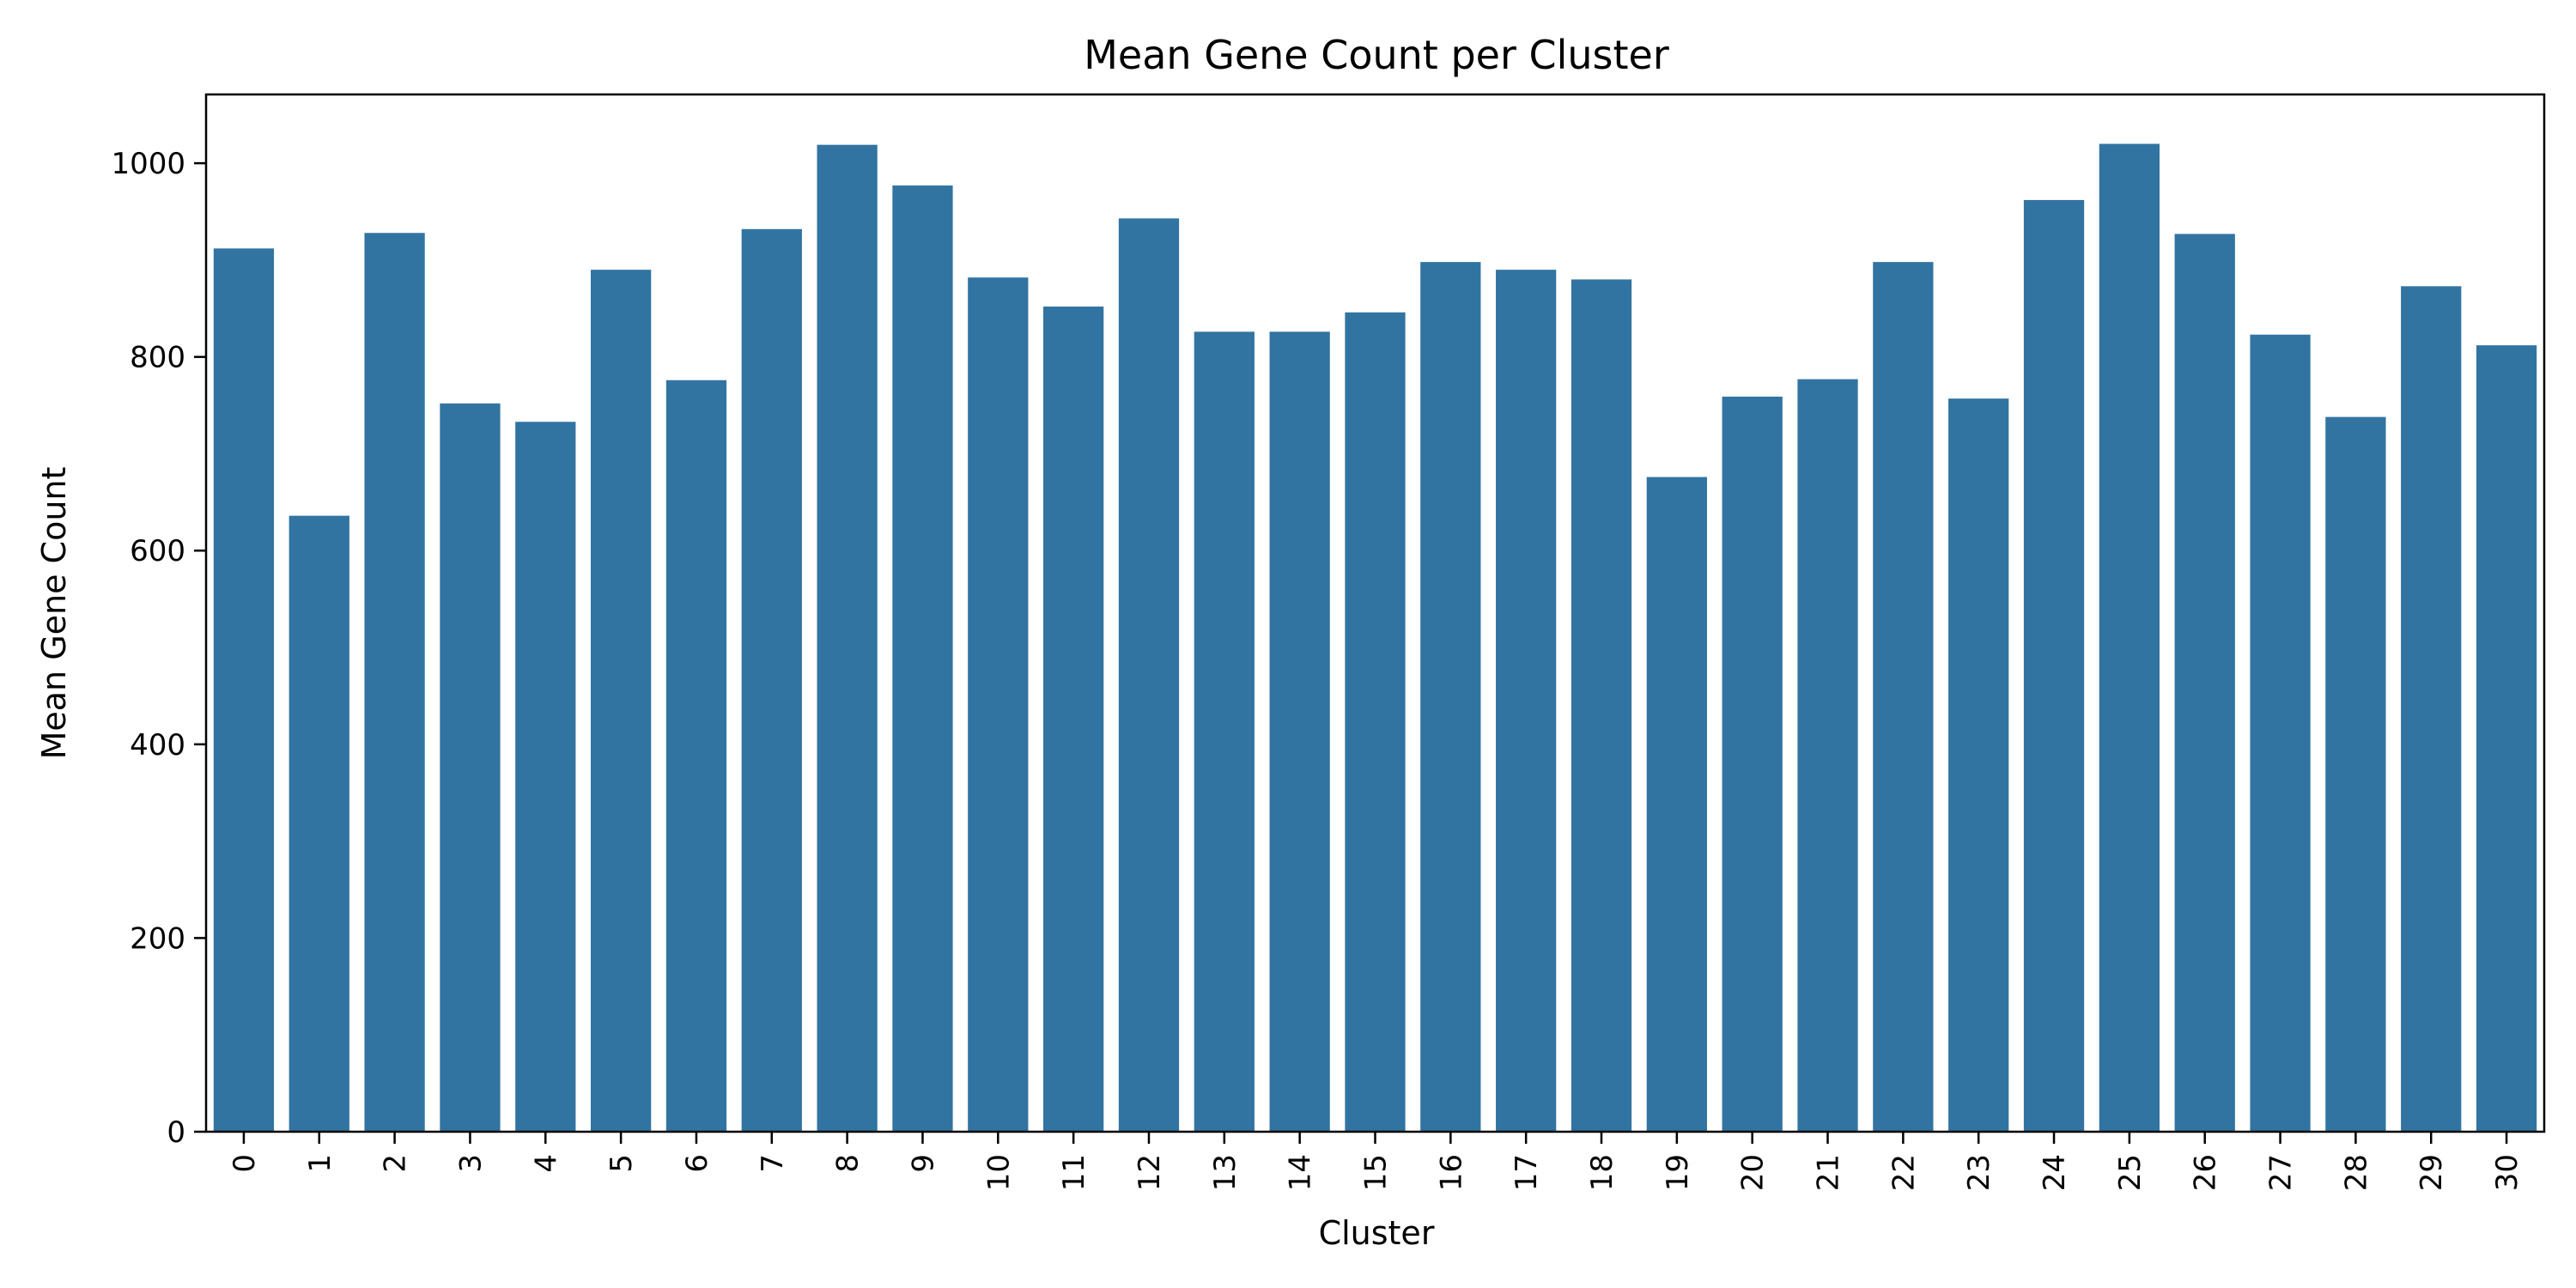  Describe the element at coordinates (1225, 1173) in the screenshot. I see `x-tick-label: 13` at that location.